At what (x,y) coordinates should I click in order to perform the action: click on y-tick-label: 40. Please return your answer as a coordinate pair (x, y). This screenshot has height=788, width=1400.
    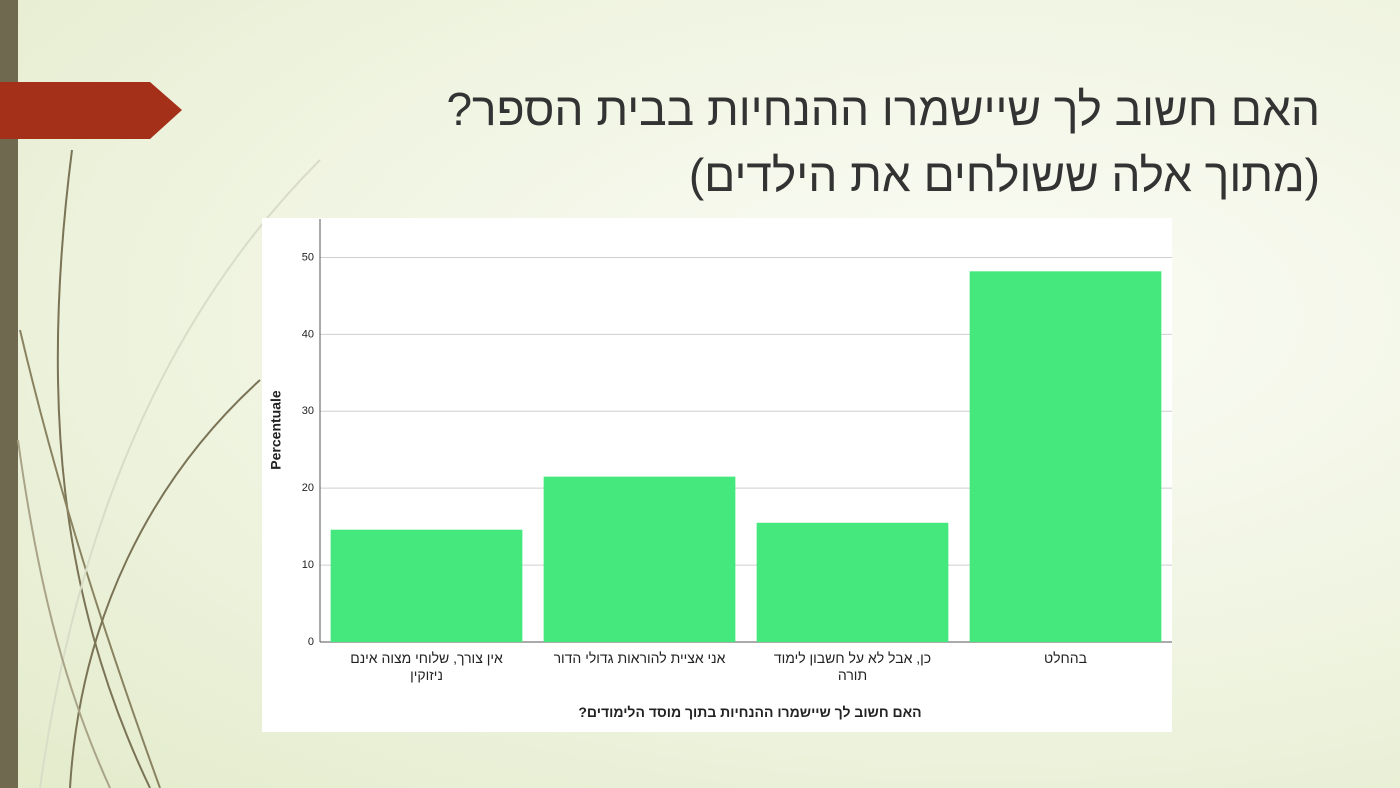
    Looking at the image, I should click on (308, 334).